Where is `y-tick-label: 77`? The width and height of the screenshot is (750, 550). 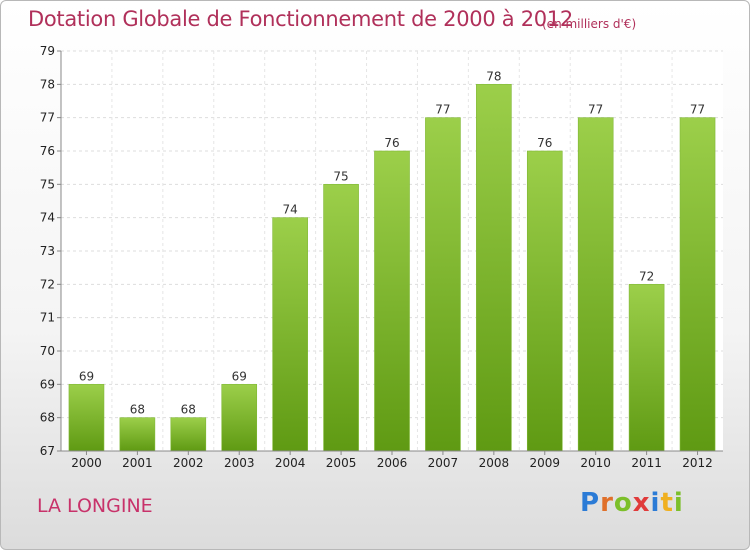 y-tick-label: 77 is located at coordinates (47, 118).